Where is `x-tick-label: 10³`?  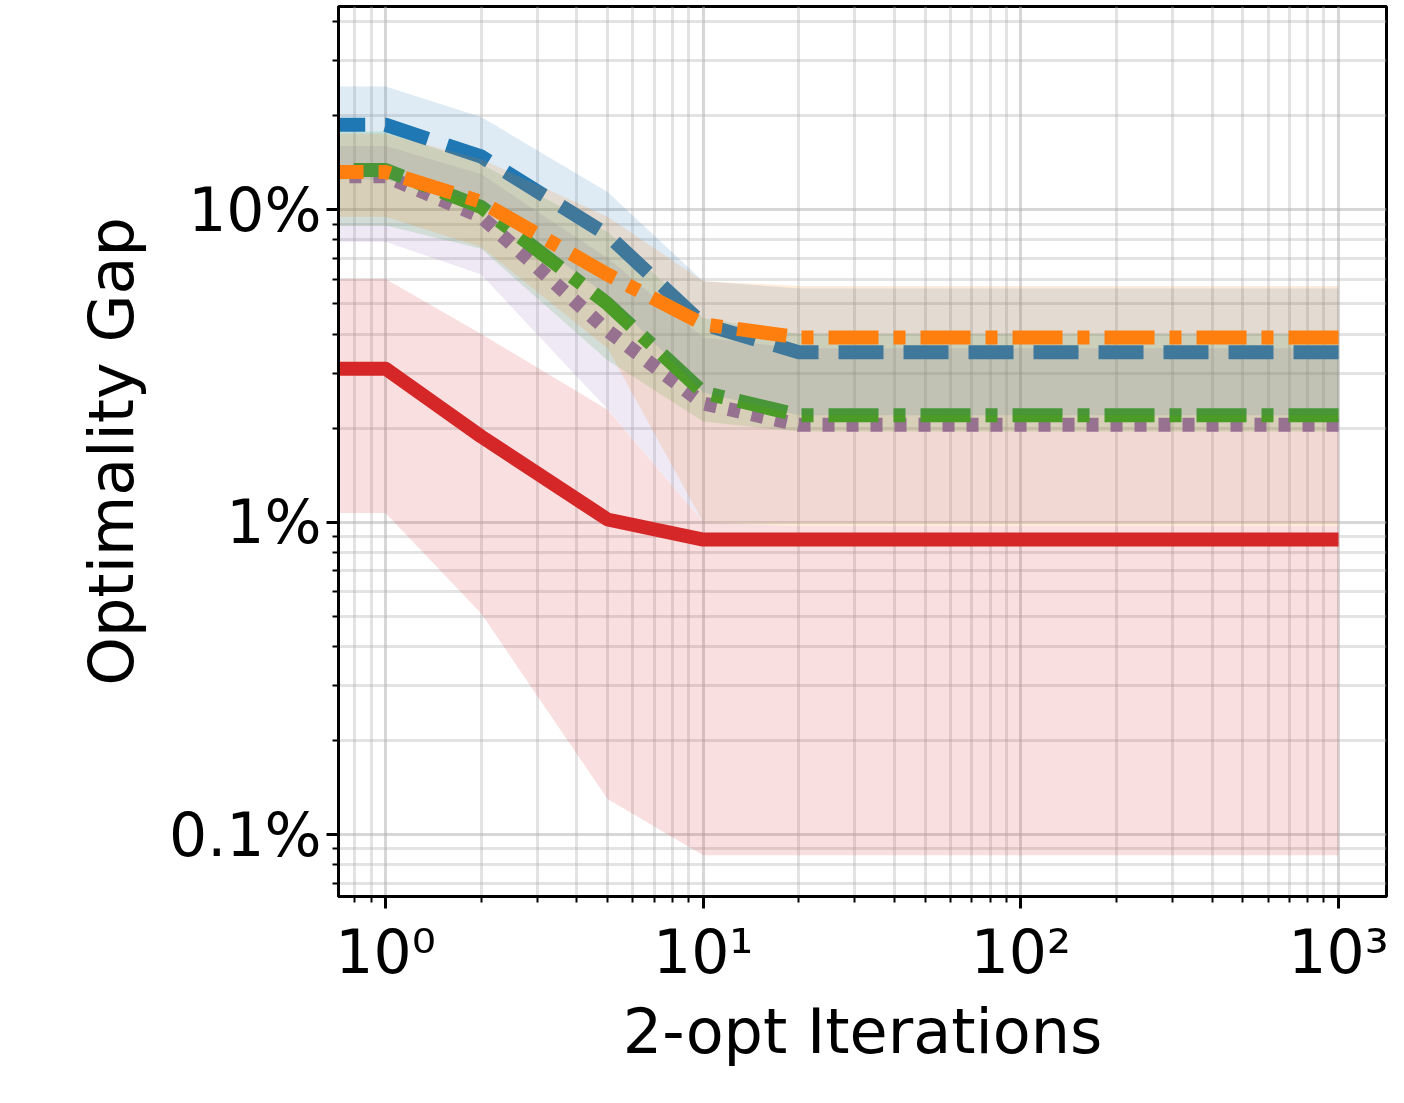
x-tick-label: 10³ is located at coordinates (1338, 951).